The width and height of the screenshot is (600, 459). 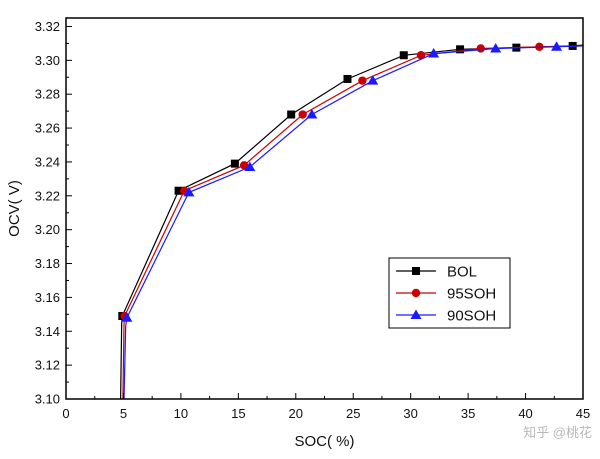 What do you see at coordinates (325, 441) in the screenshot?
I see `x-axis-label: SOC( %)` at bounding box center [325, 441].